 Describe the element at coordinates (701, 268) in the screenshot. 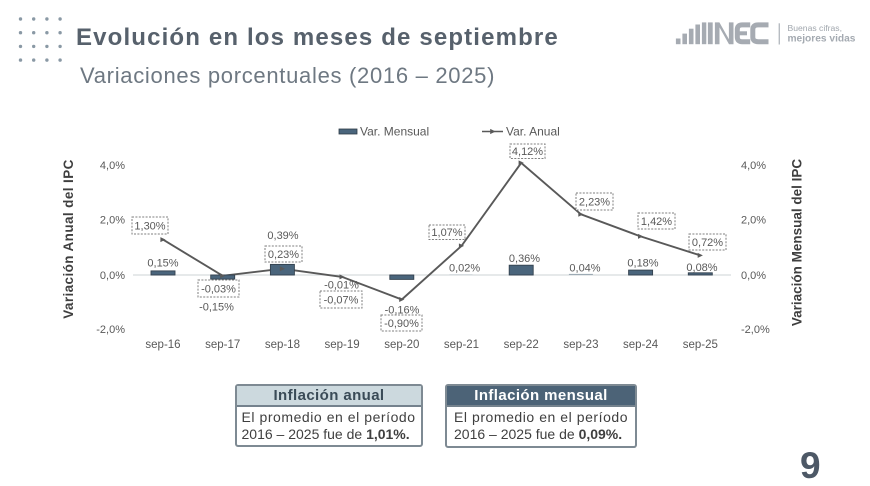

I see `svg-text: 0,08%` at that location.